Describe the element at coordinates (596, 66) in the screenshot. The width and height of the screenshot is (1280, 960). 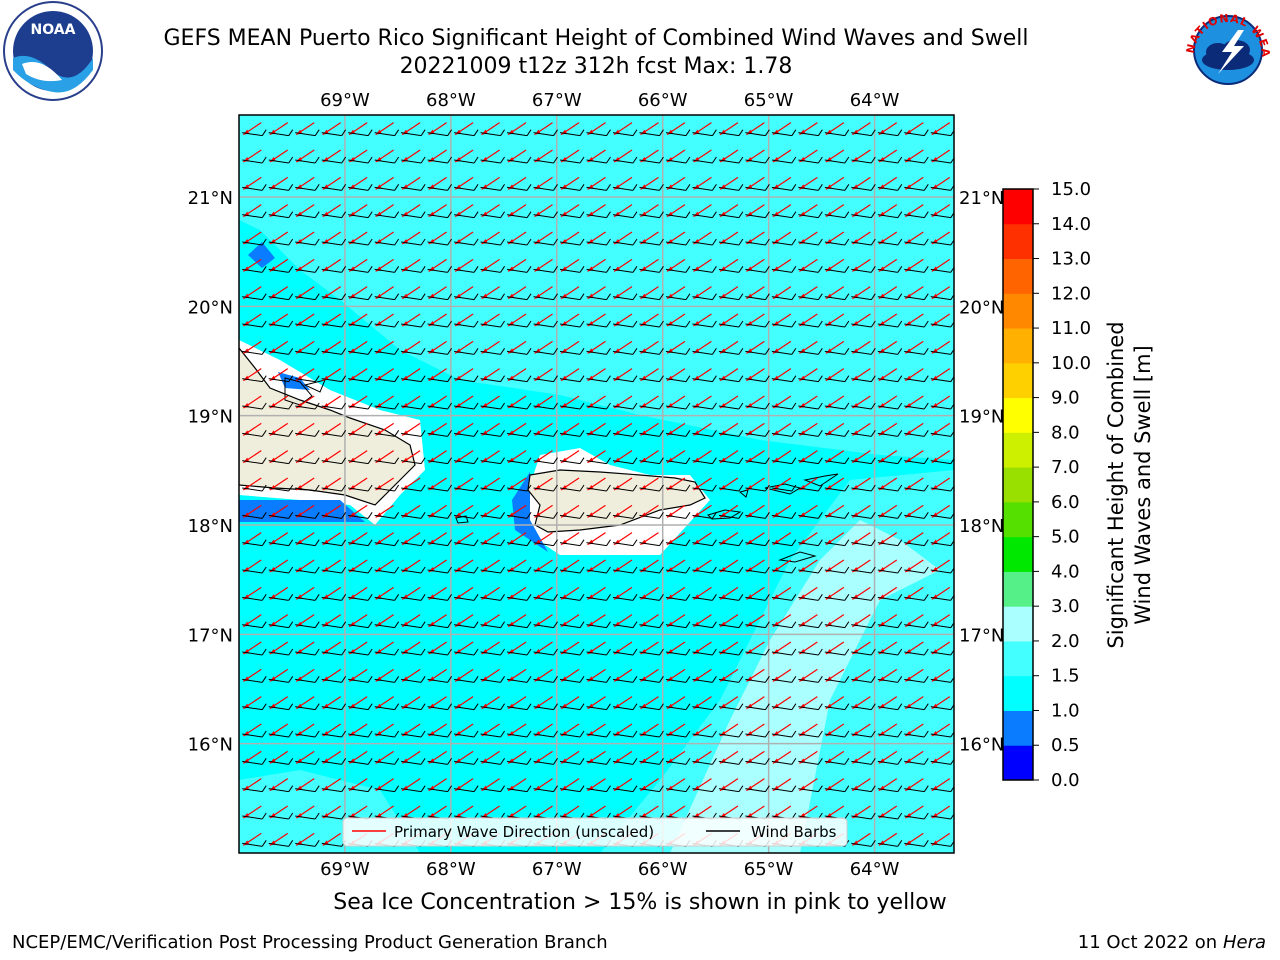
I see `chart-subtitle-date: 20221009 t12z 312h fcst Max: 1.78` at that location.